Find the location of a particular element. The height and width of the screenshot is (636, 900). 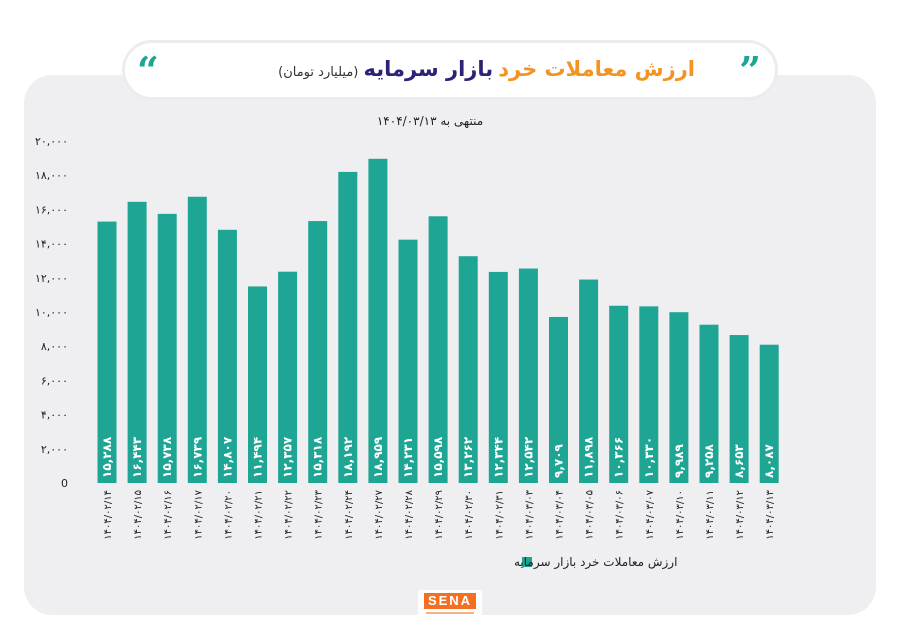

y-tick-label: ۶,۰۰۰ is located at coordinates (54, 380).